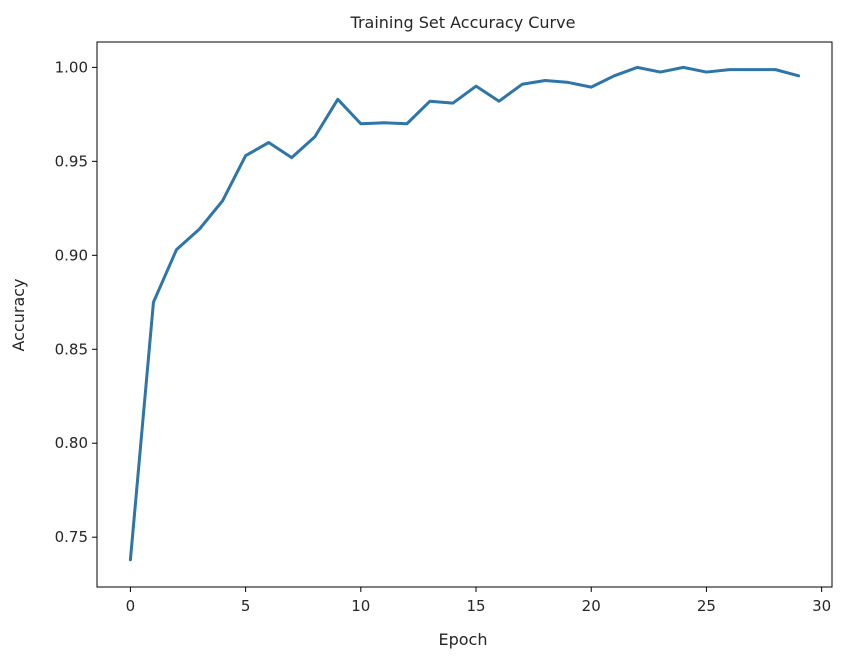 This screenshot has width=845, height=662. I want to click on y-tick-label: 0.90, so click(71, 255).